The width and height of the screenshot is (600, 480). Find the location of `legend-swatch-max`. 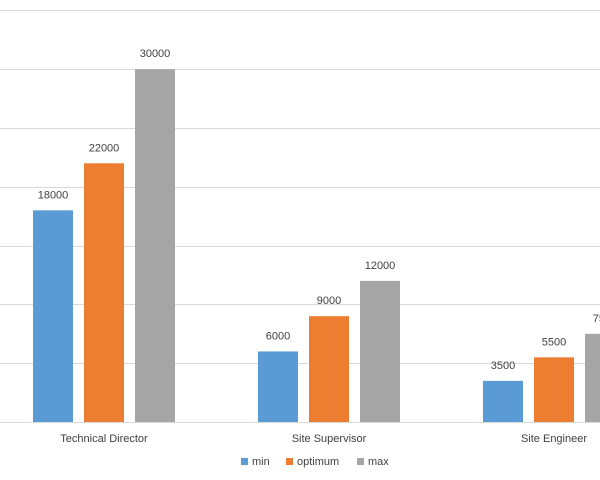

legend-swatch-max is located at coordinates (360, 461).